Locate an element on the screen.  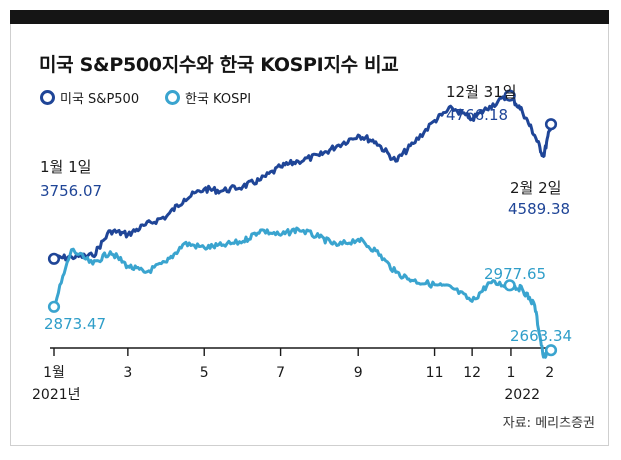
legend-marker-kospi is located at coordinates (172, 97).